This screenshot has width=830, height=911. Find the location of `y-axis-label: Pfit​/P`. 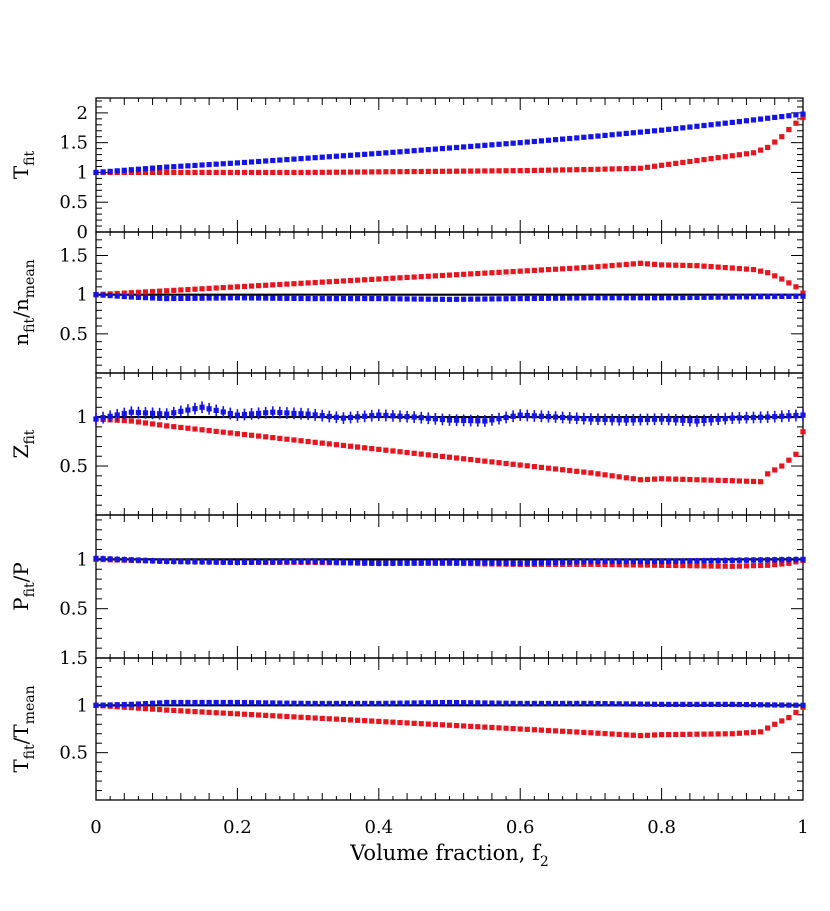

y-axis-label: Pfit​/P is located at coordinates (23, 586).